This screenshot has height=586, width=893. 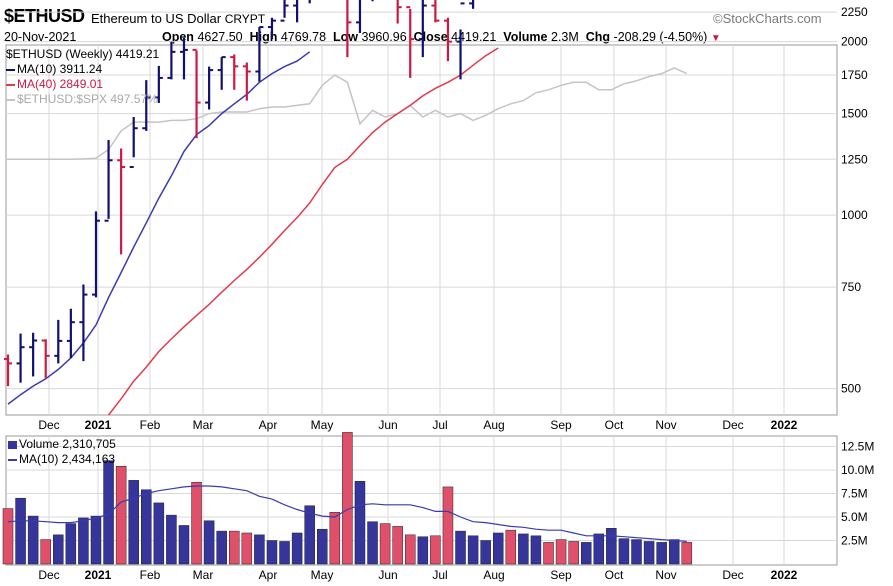 I want to click on rel-swatch-icon, so click(x=10, y=99).